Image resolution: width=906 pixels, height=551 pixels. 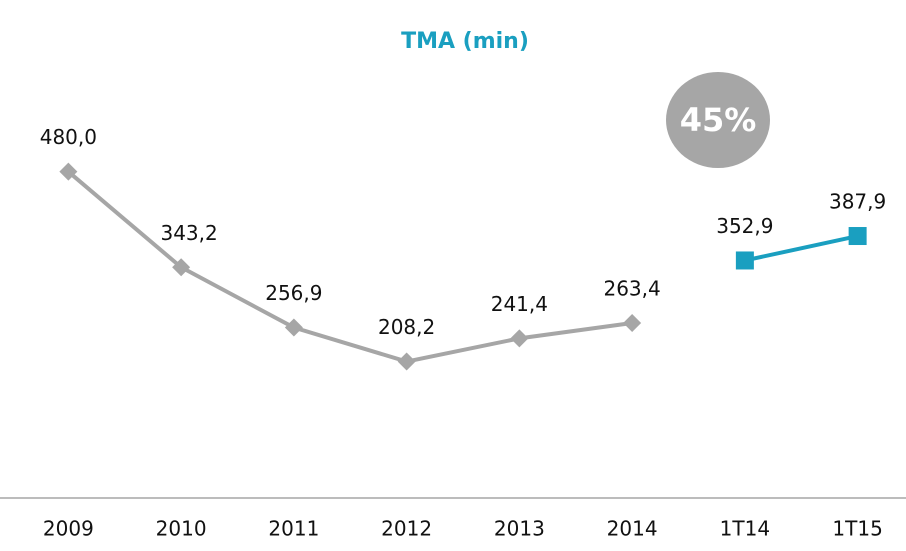 I want to click on x-tick-label: 2009, so click(x=68, y=529).